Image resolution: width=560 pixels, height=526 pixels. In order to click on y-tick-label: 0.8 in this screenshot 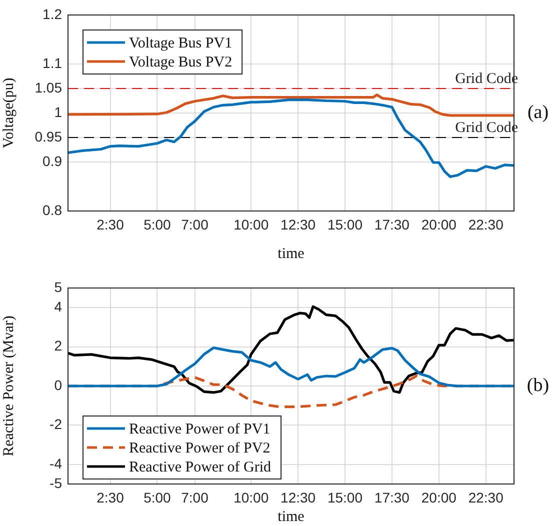, I will do `click(52, 210)`.